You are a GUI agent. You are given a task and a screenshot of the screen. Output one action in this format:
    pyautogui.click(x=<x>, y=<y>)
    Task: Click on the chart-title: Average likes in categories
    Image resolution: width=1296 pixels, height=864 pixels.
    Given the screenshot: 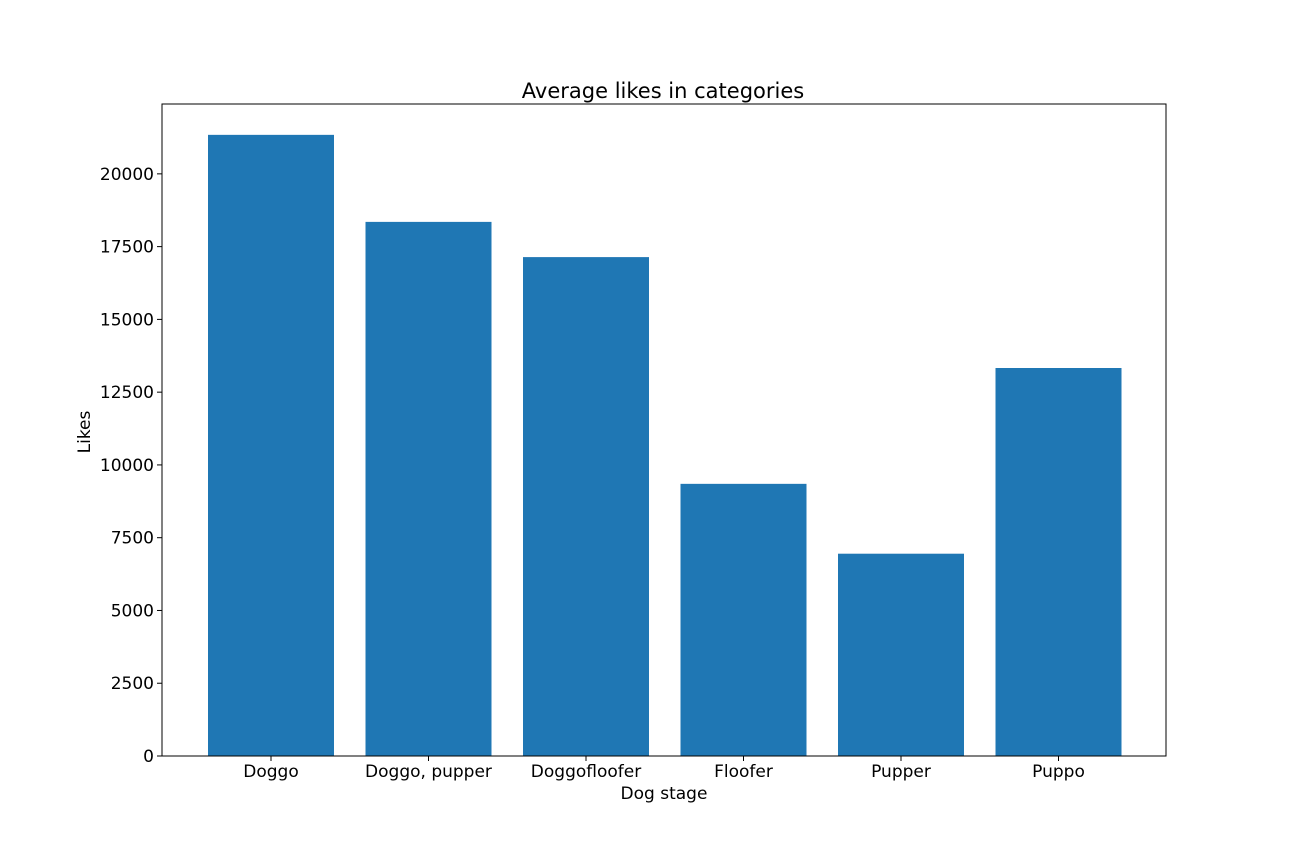 What is the action you would take?
    pyautogui.click(x=663, y=91)
    